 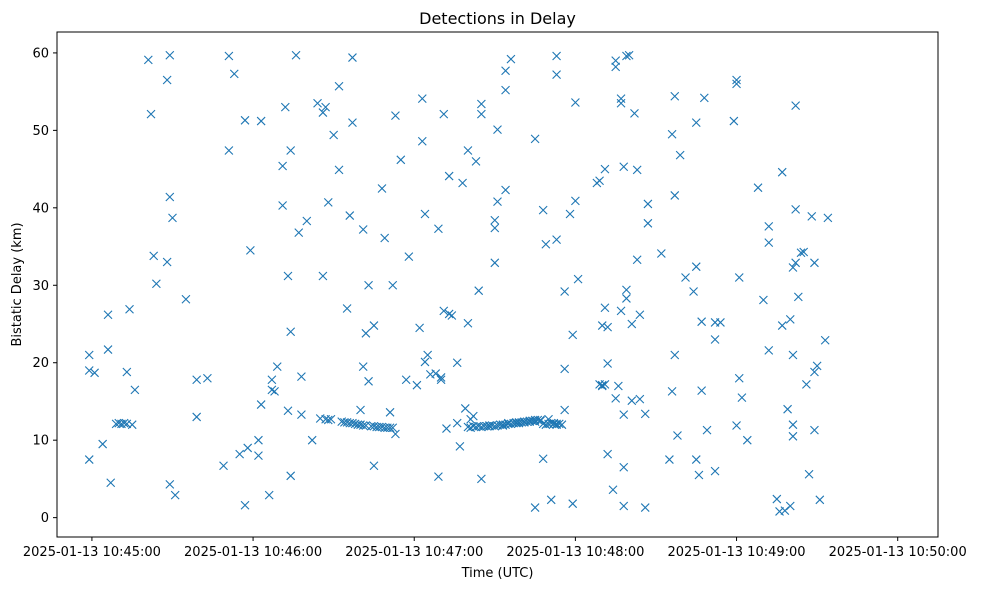 What do you see at coordinates (497, 573) in the screenshot?
I see `x-axis-title: Time (UTC)` at bounding box center [497, 573].